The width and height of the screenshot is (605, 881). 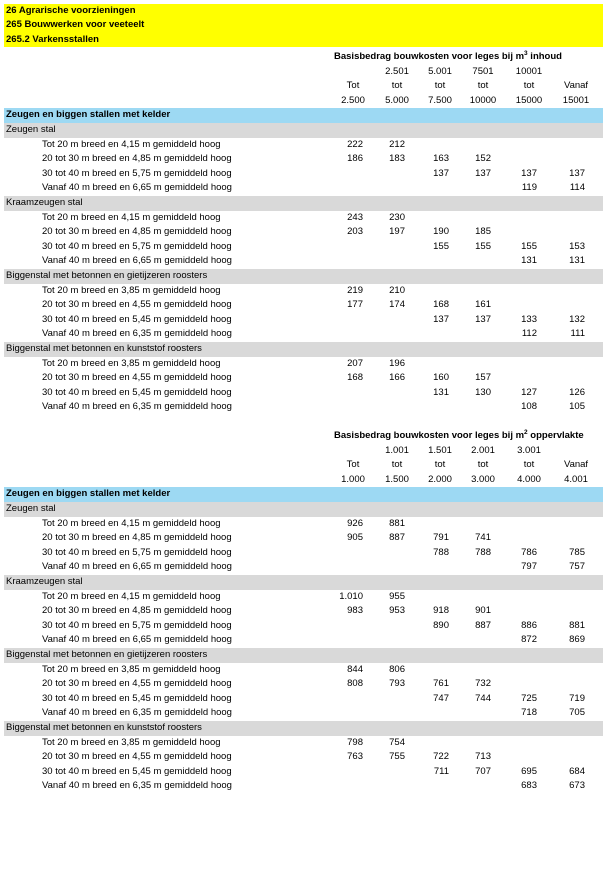 What do you see at coordinates (397, 100) in the screenshot?
I see `column-header: 5.000` at bounding box center [397, 100].